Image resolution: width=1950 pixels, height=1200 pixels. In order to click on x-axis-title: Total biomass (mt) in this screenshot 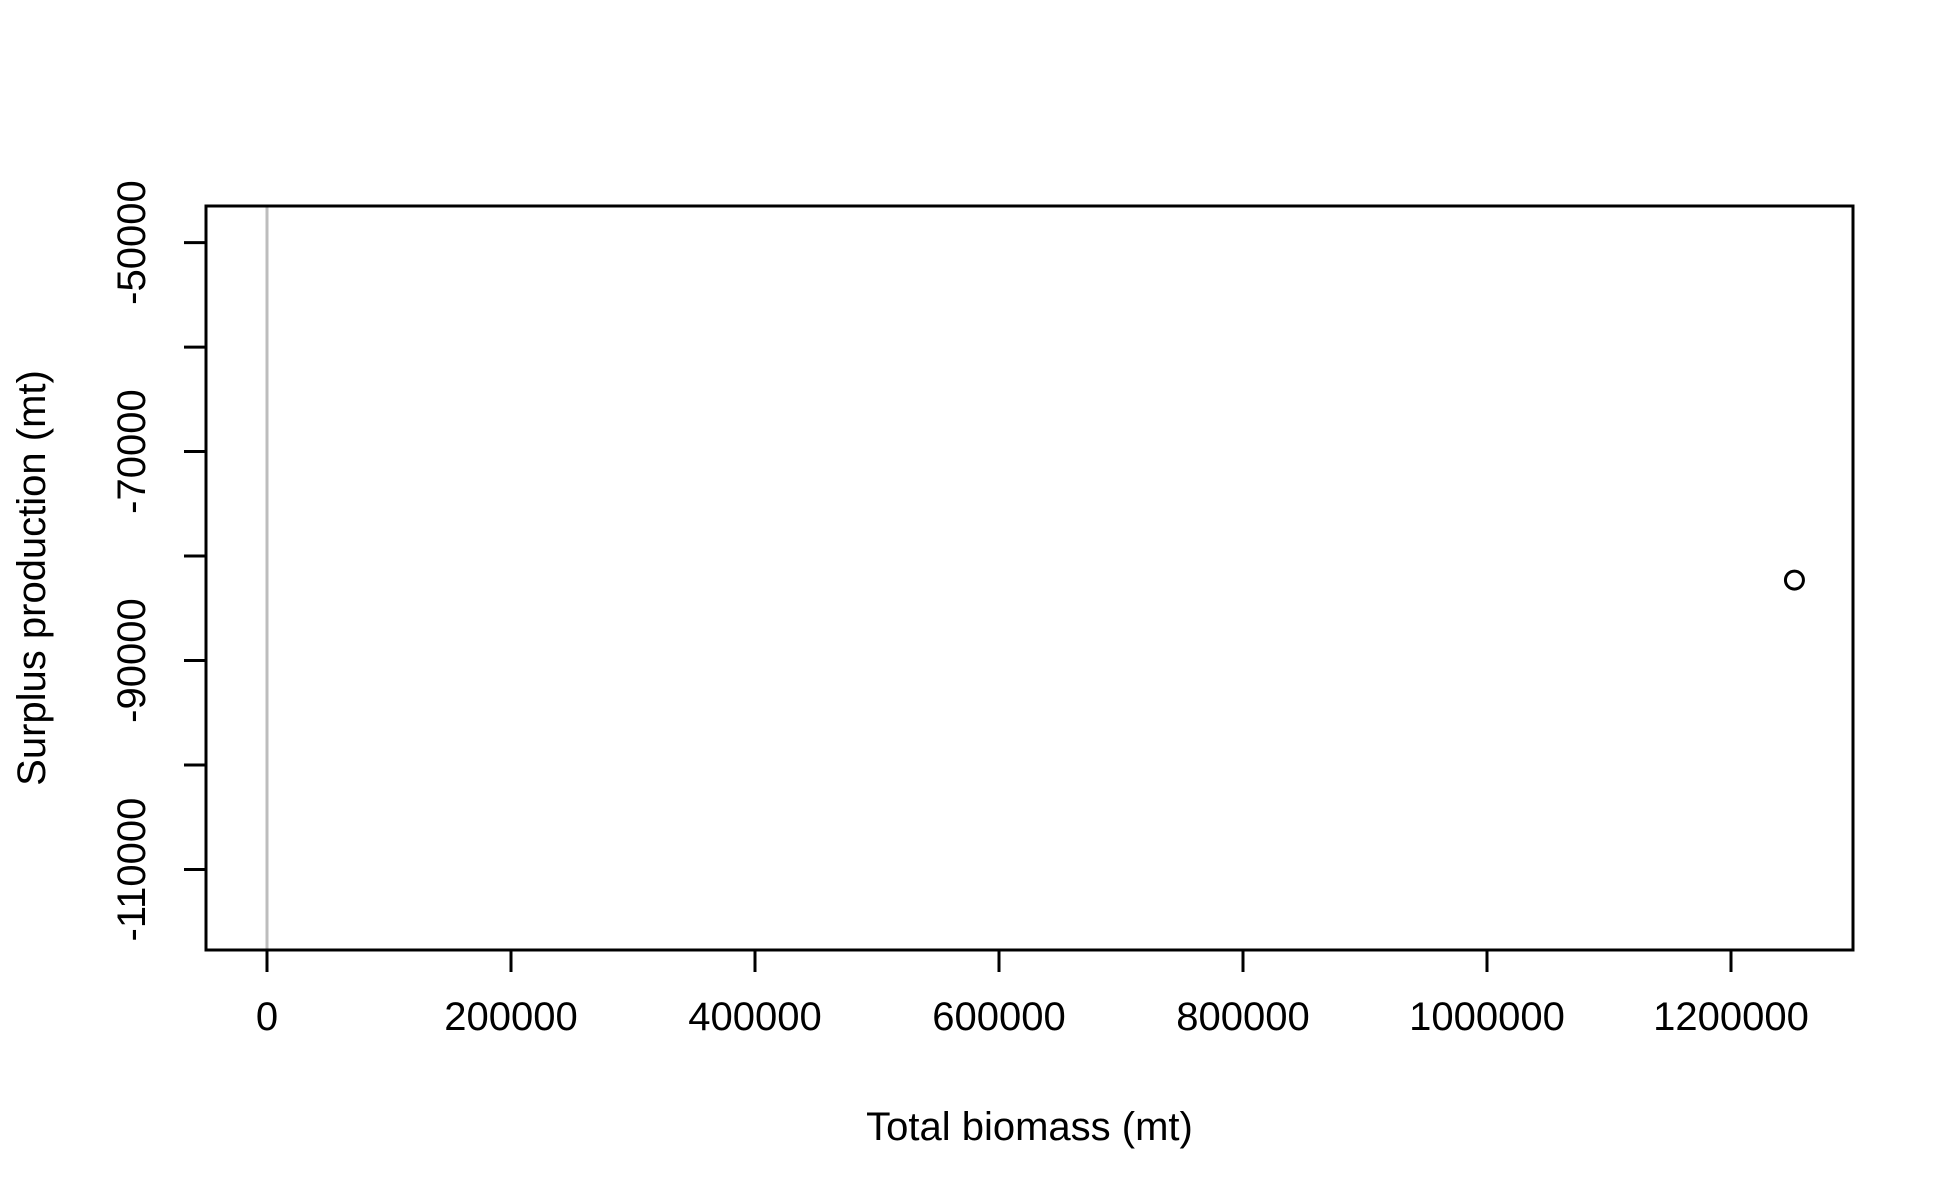, I will do `click(1029, 1127)`.